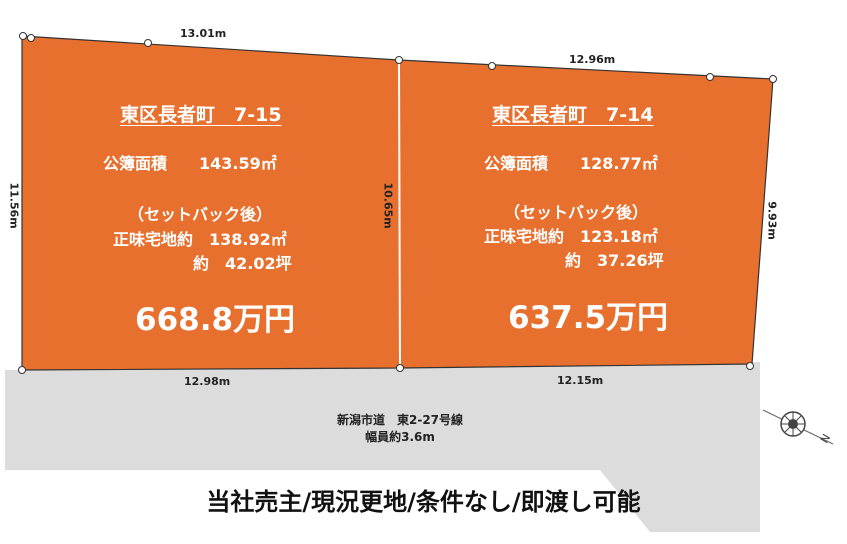 Image resolution: width=847 pixels, height=544 pixels. What do you see at coordinates (203, 33) in the screenshot?
I see `dim-top-left: 13.01m` at bounding box center [203, 33].